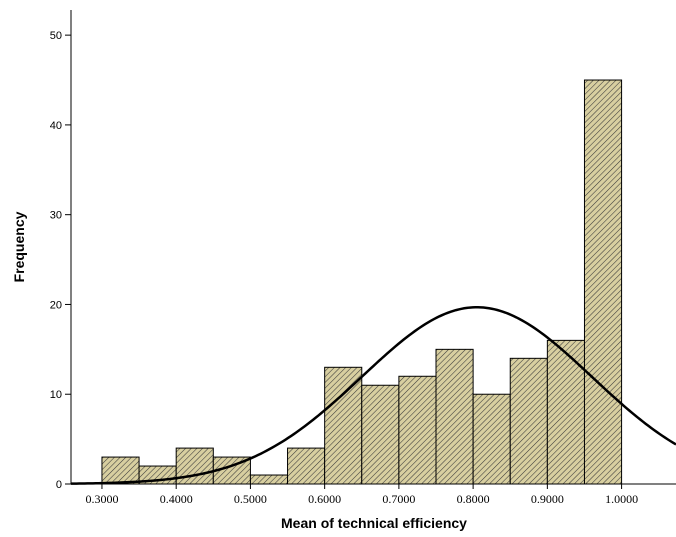 Image resolution: width=676 pixels, height=537 pixels. What do you see at coordinates (101, 499) in the screenshot?
I see `x-tick-label: 0.3000` at bounding box center [101, 499].